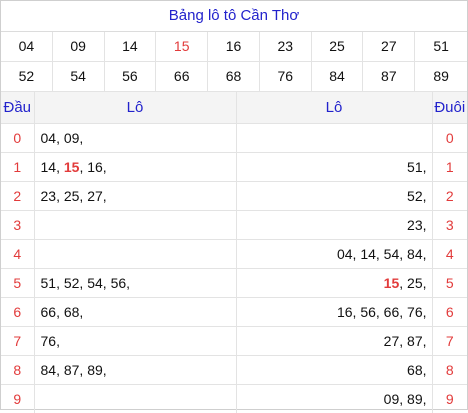 Image resolution: width=468 pixels, height=413 pixels. What do you see at coordinates (17, 283) in the screenshot?
I see `dau-digit: 5` at bounding box center [17, 283].